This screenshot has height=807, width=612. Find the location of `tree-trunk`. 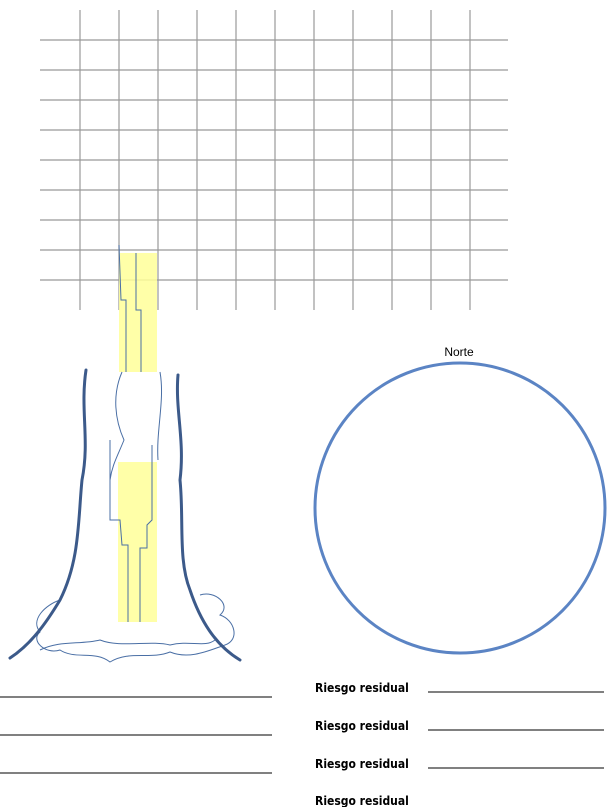

tree-trunk is located at coordinates (125, 515).